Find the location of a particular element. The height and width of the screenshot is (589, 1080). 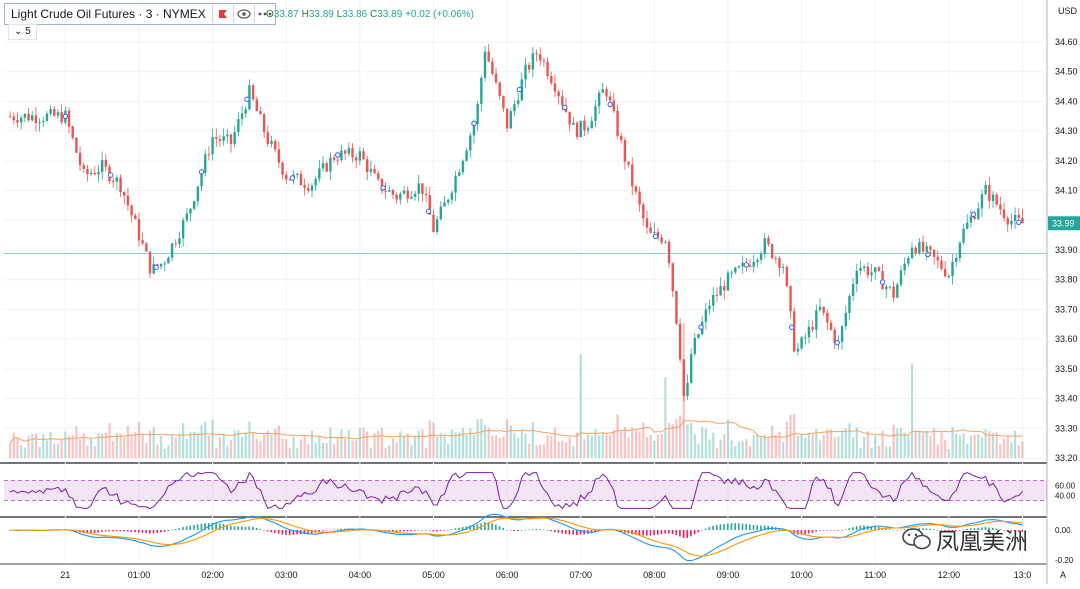

close-key: C is located at coordinates (374, 14).